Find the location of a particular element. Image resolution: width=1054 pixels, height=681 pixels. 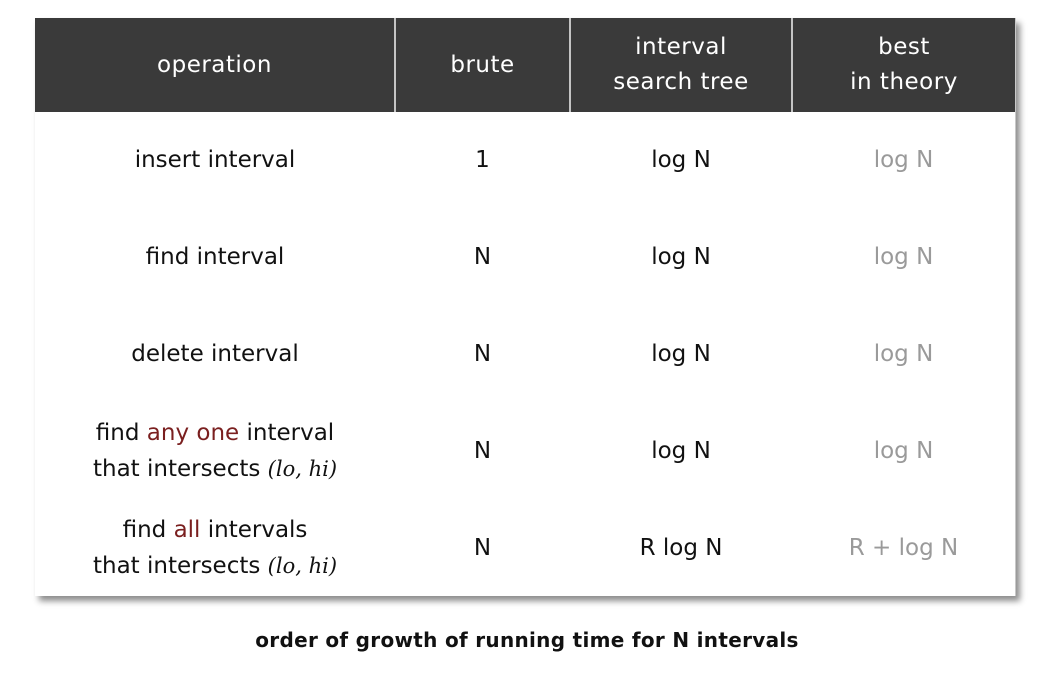

table-row: find interval N log N log N is located at coordinates (525, 257).